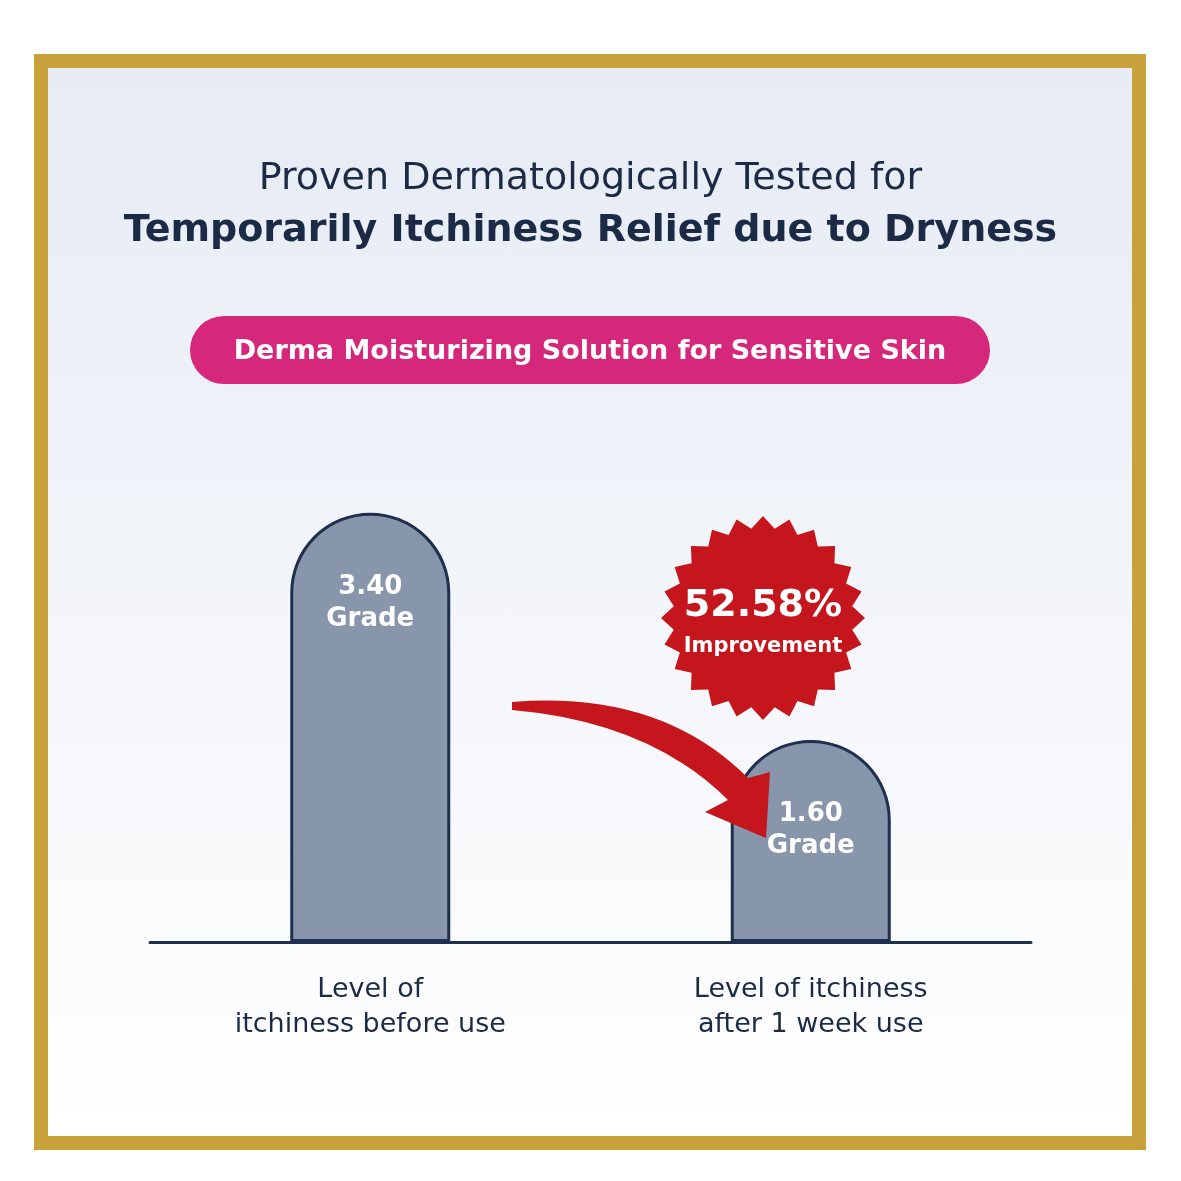 Image resolution: width=1181 pixels, height=1181 pixels. What do you see at coordinates (810, 827) in the screenshot?
I see `data-label: 1.60 Grade` at bounding box center [810, 827].